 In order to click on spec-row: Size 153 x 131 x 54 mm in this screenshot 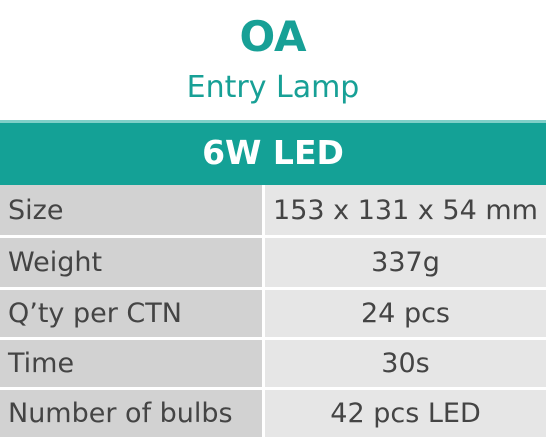, I will do `click(273, 210)`.